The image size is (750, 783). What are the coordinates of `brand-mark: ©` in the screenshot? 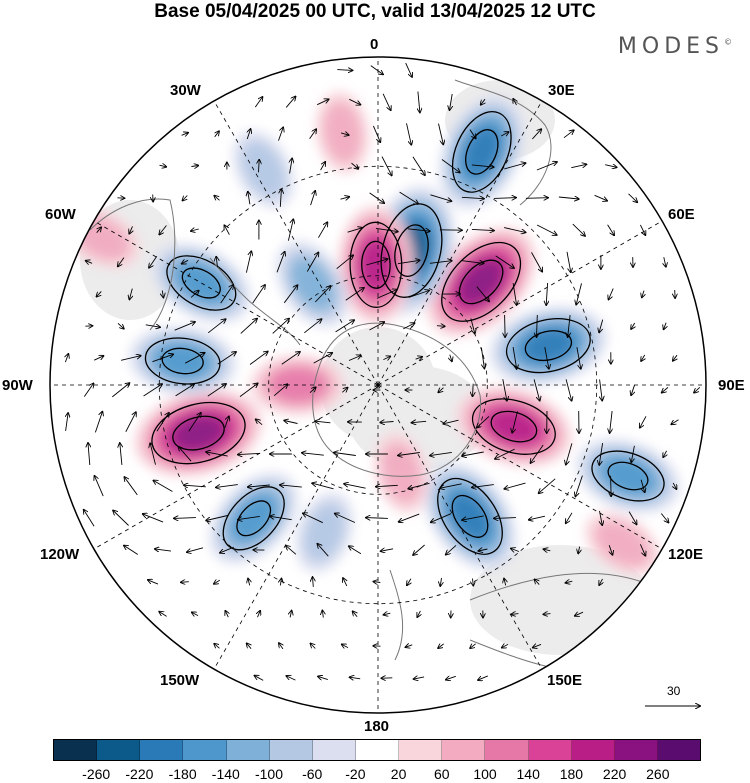 It's located at (728, 42).